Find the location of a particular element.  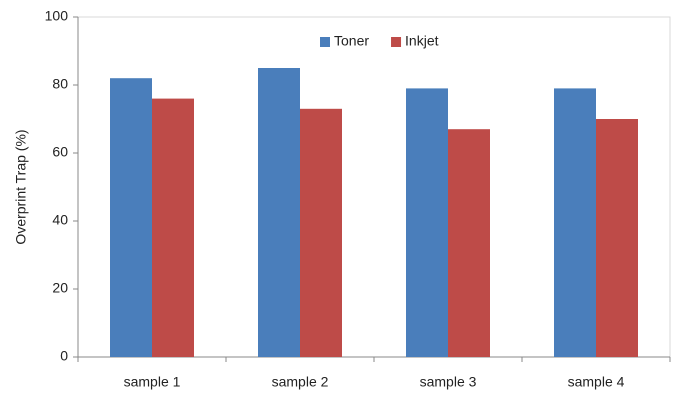

legend-label: Inkjet is located at coordinates (422, 41).